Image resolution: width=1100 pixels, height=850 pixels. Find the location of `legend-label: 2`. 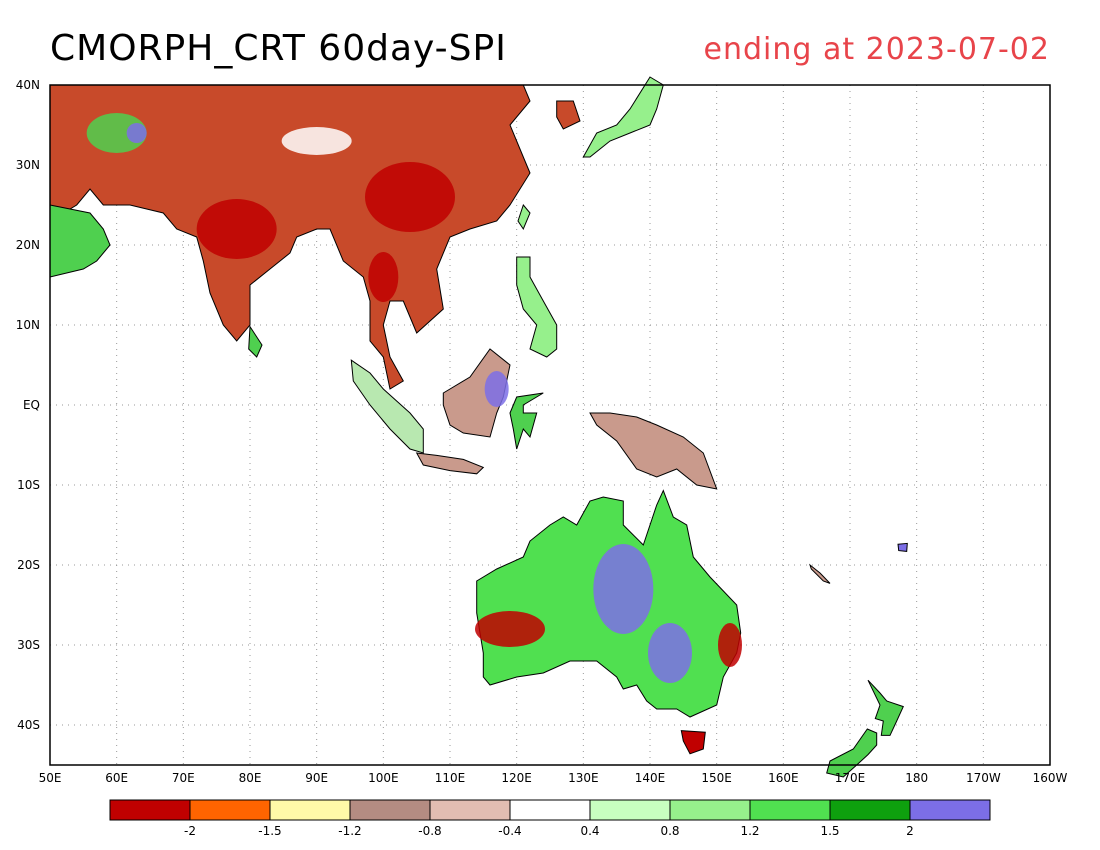

legend-label: 2 is located at coordinates (910, 831).